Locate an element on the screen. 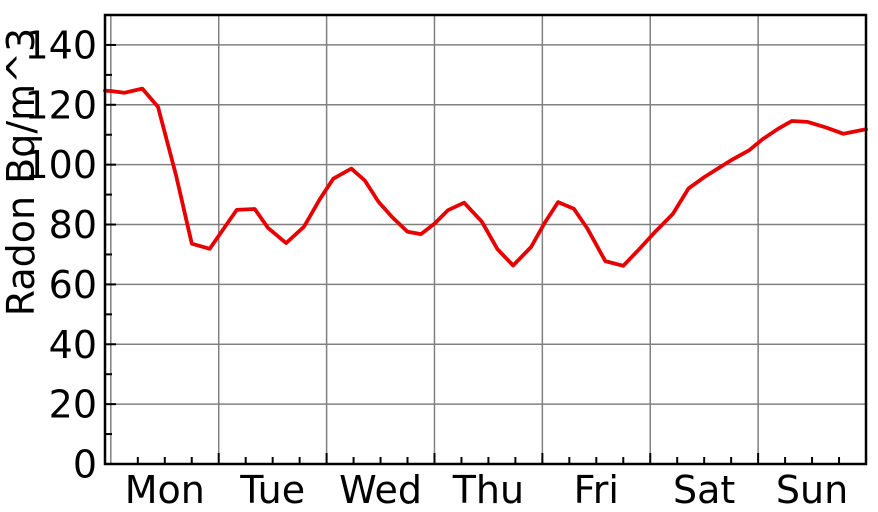 The width and height of the screenshot is (878, 512). x-tick-label-thu: Thu is located at coordinates (488, 490).